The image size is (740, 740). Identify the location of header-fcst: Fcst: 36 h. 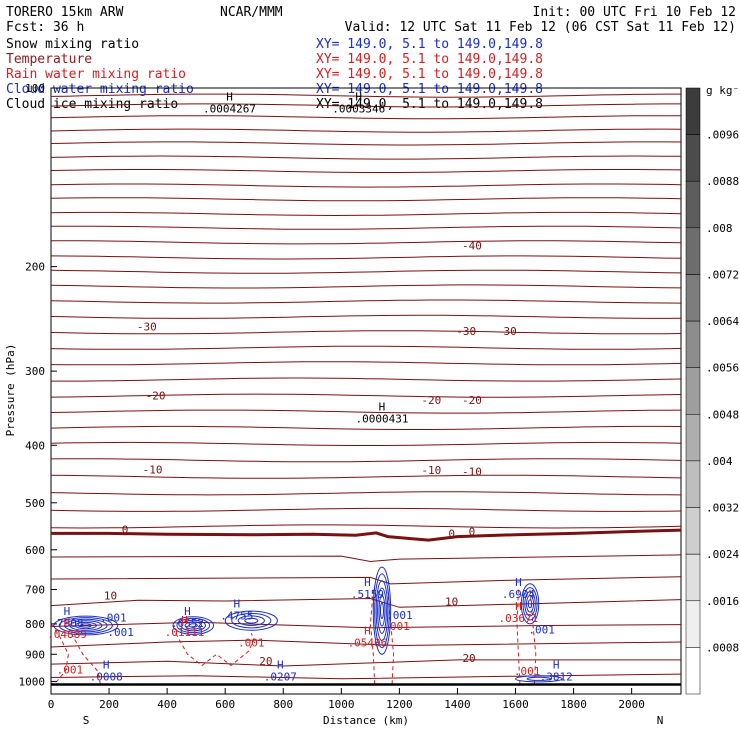
(45, 27).